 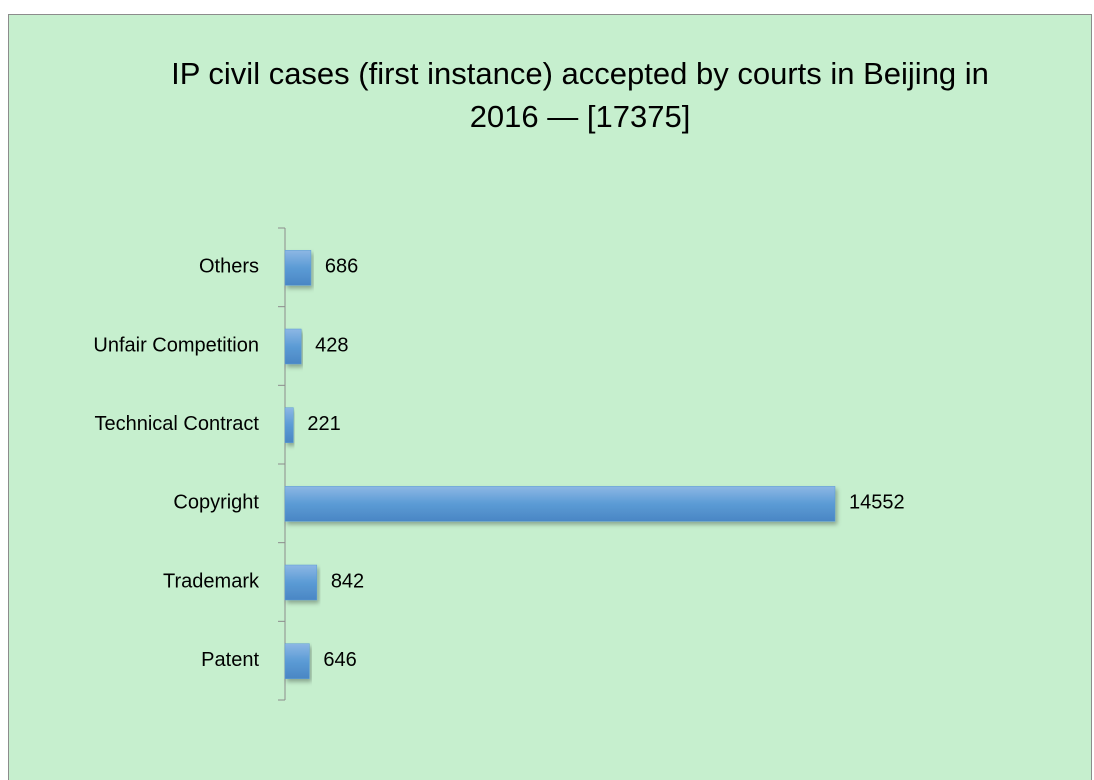 What do you see at coordinates (877, 503) in the screenshot?
I see `data-label: 14552` at bounding box center [877, 503].